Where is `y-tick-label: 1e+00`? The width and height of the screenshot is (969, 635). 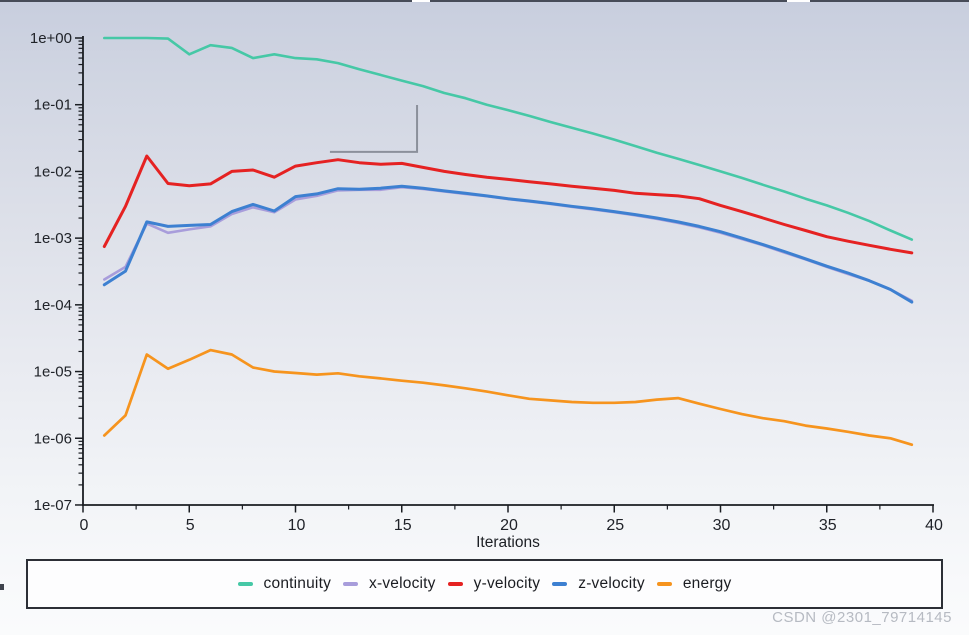
y-tick-label: 1e+00 is located at coordinates (51, 38).